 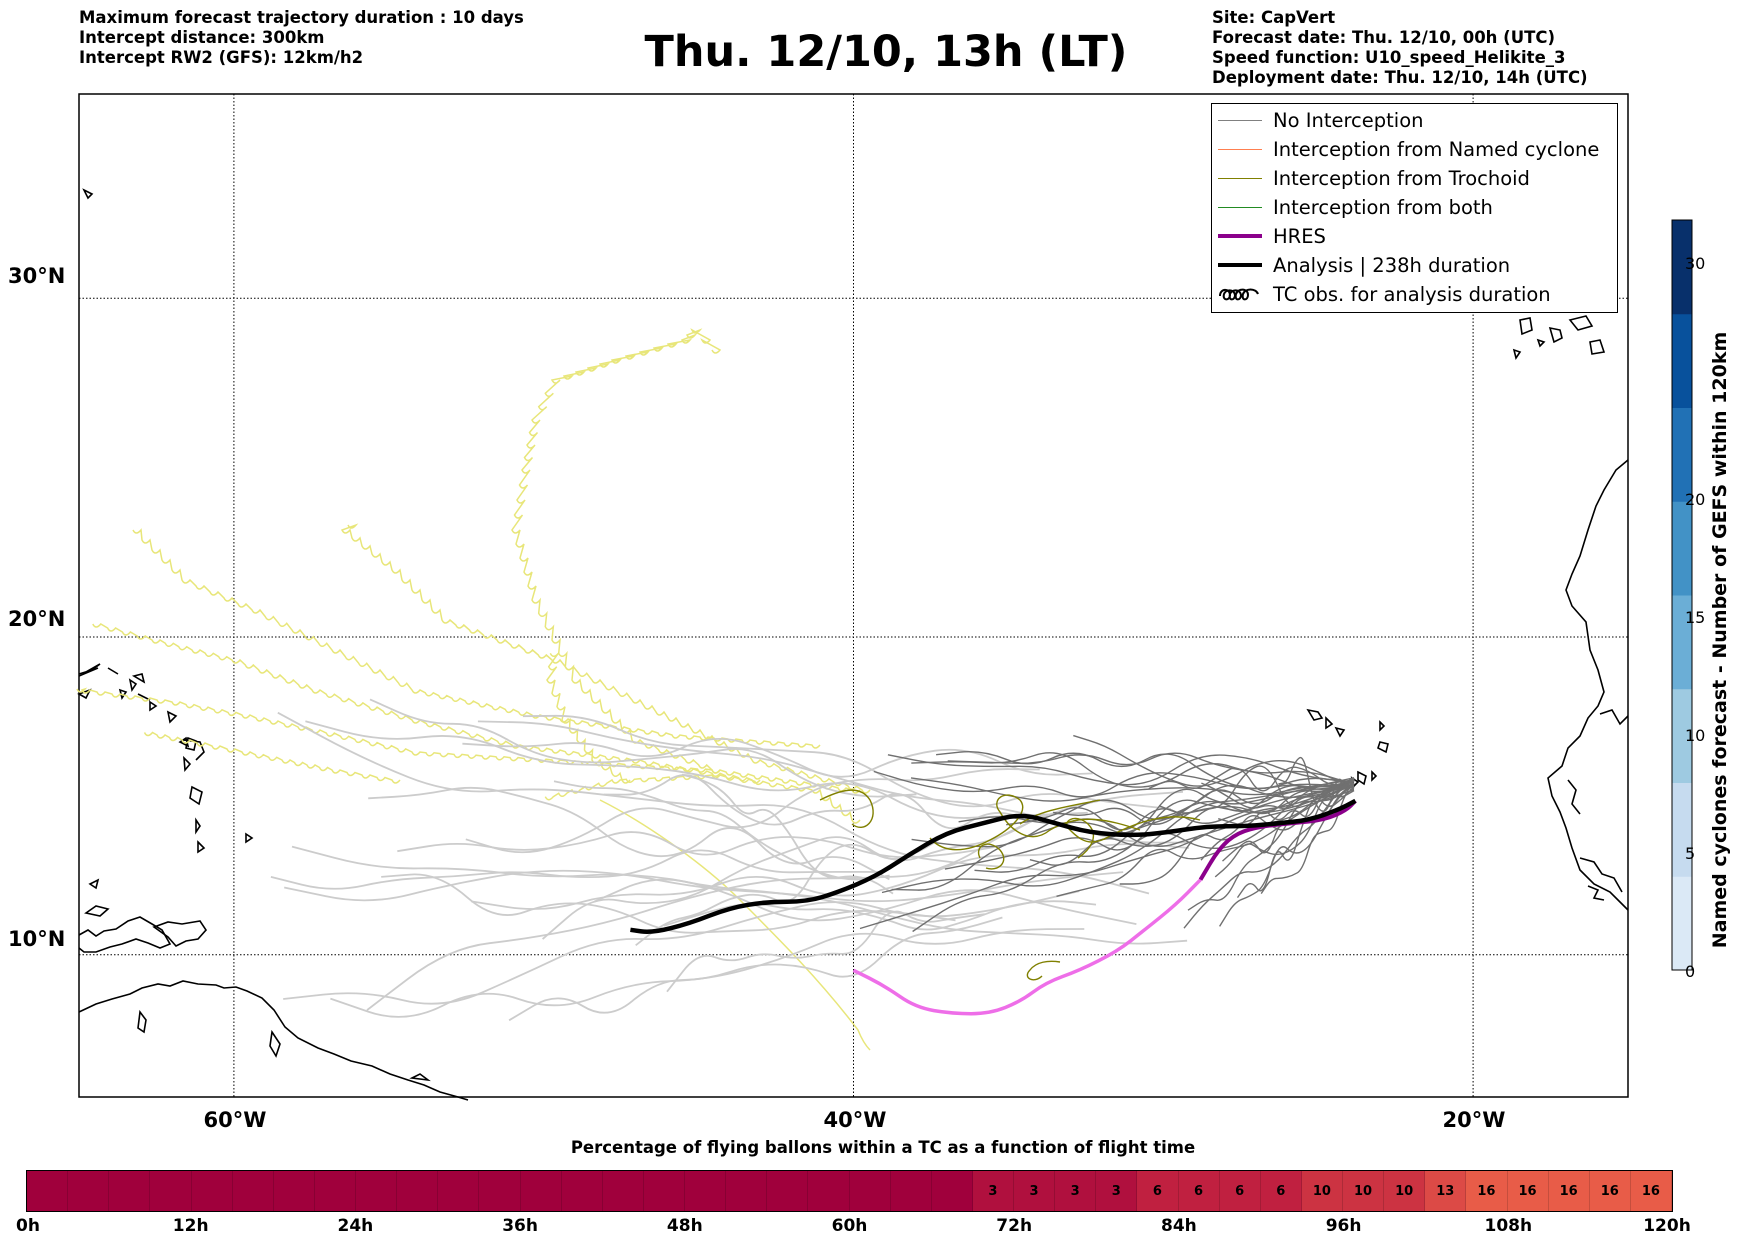 What do you see at coordinates (855, 1120) in the screenshot?
I see `lon-label-40w: 40°W` at bounding box center [855, 1120].